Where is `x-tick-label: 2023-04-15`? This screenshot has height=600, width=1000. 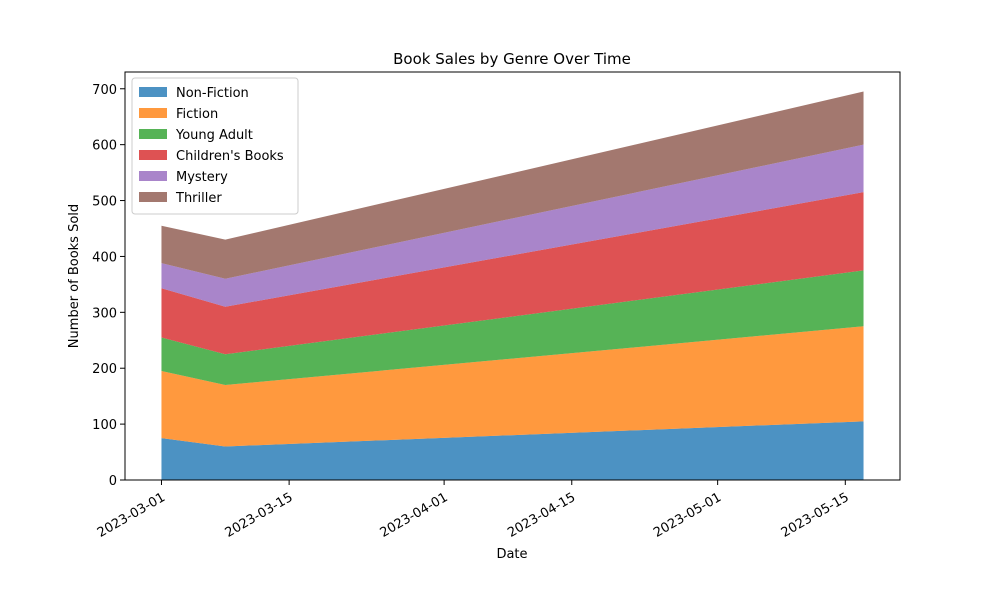
x-tick-label: 2023-04-15 is located at coordinates (541, 515).